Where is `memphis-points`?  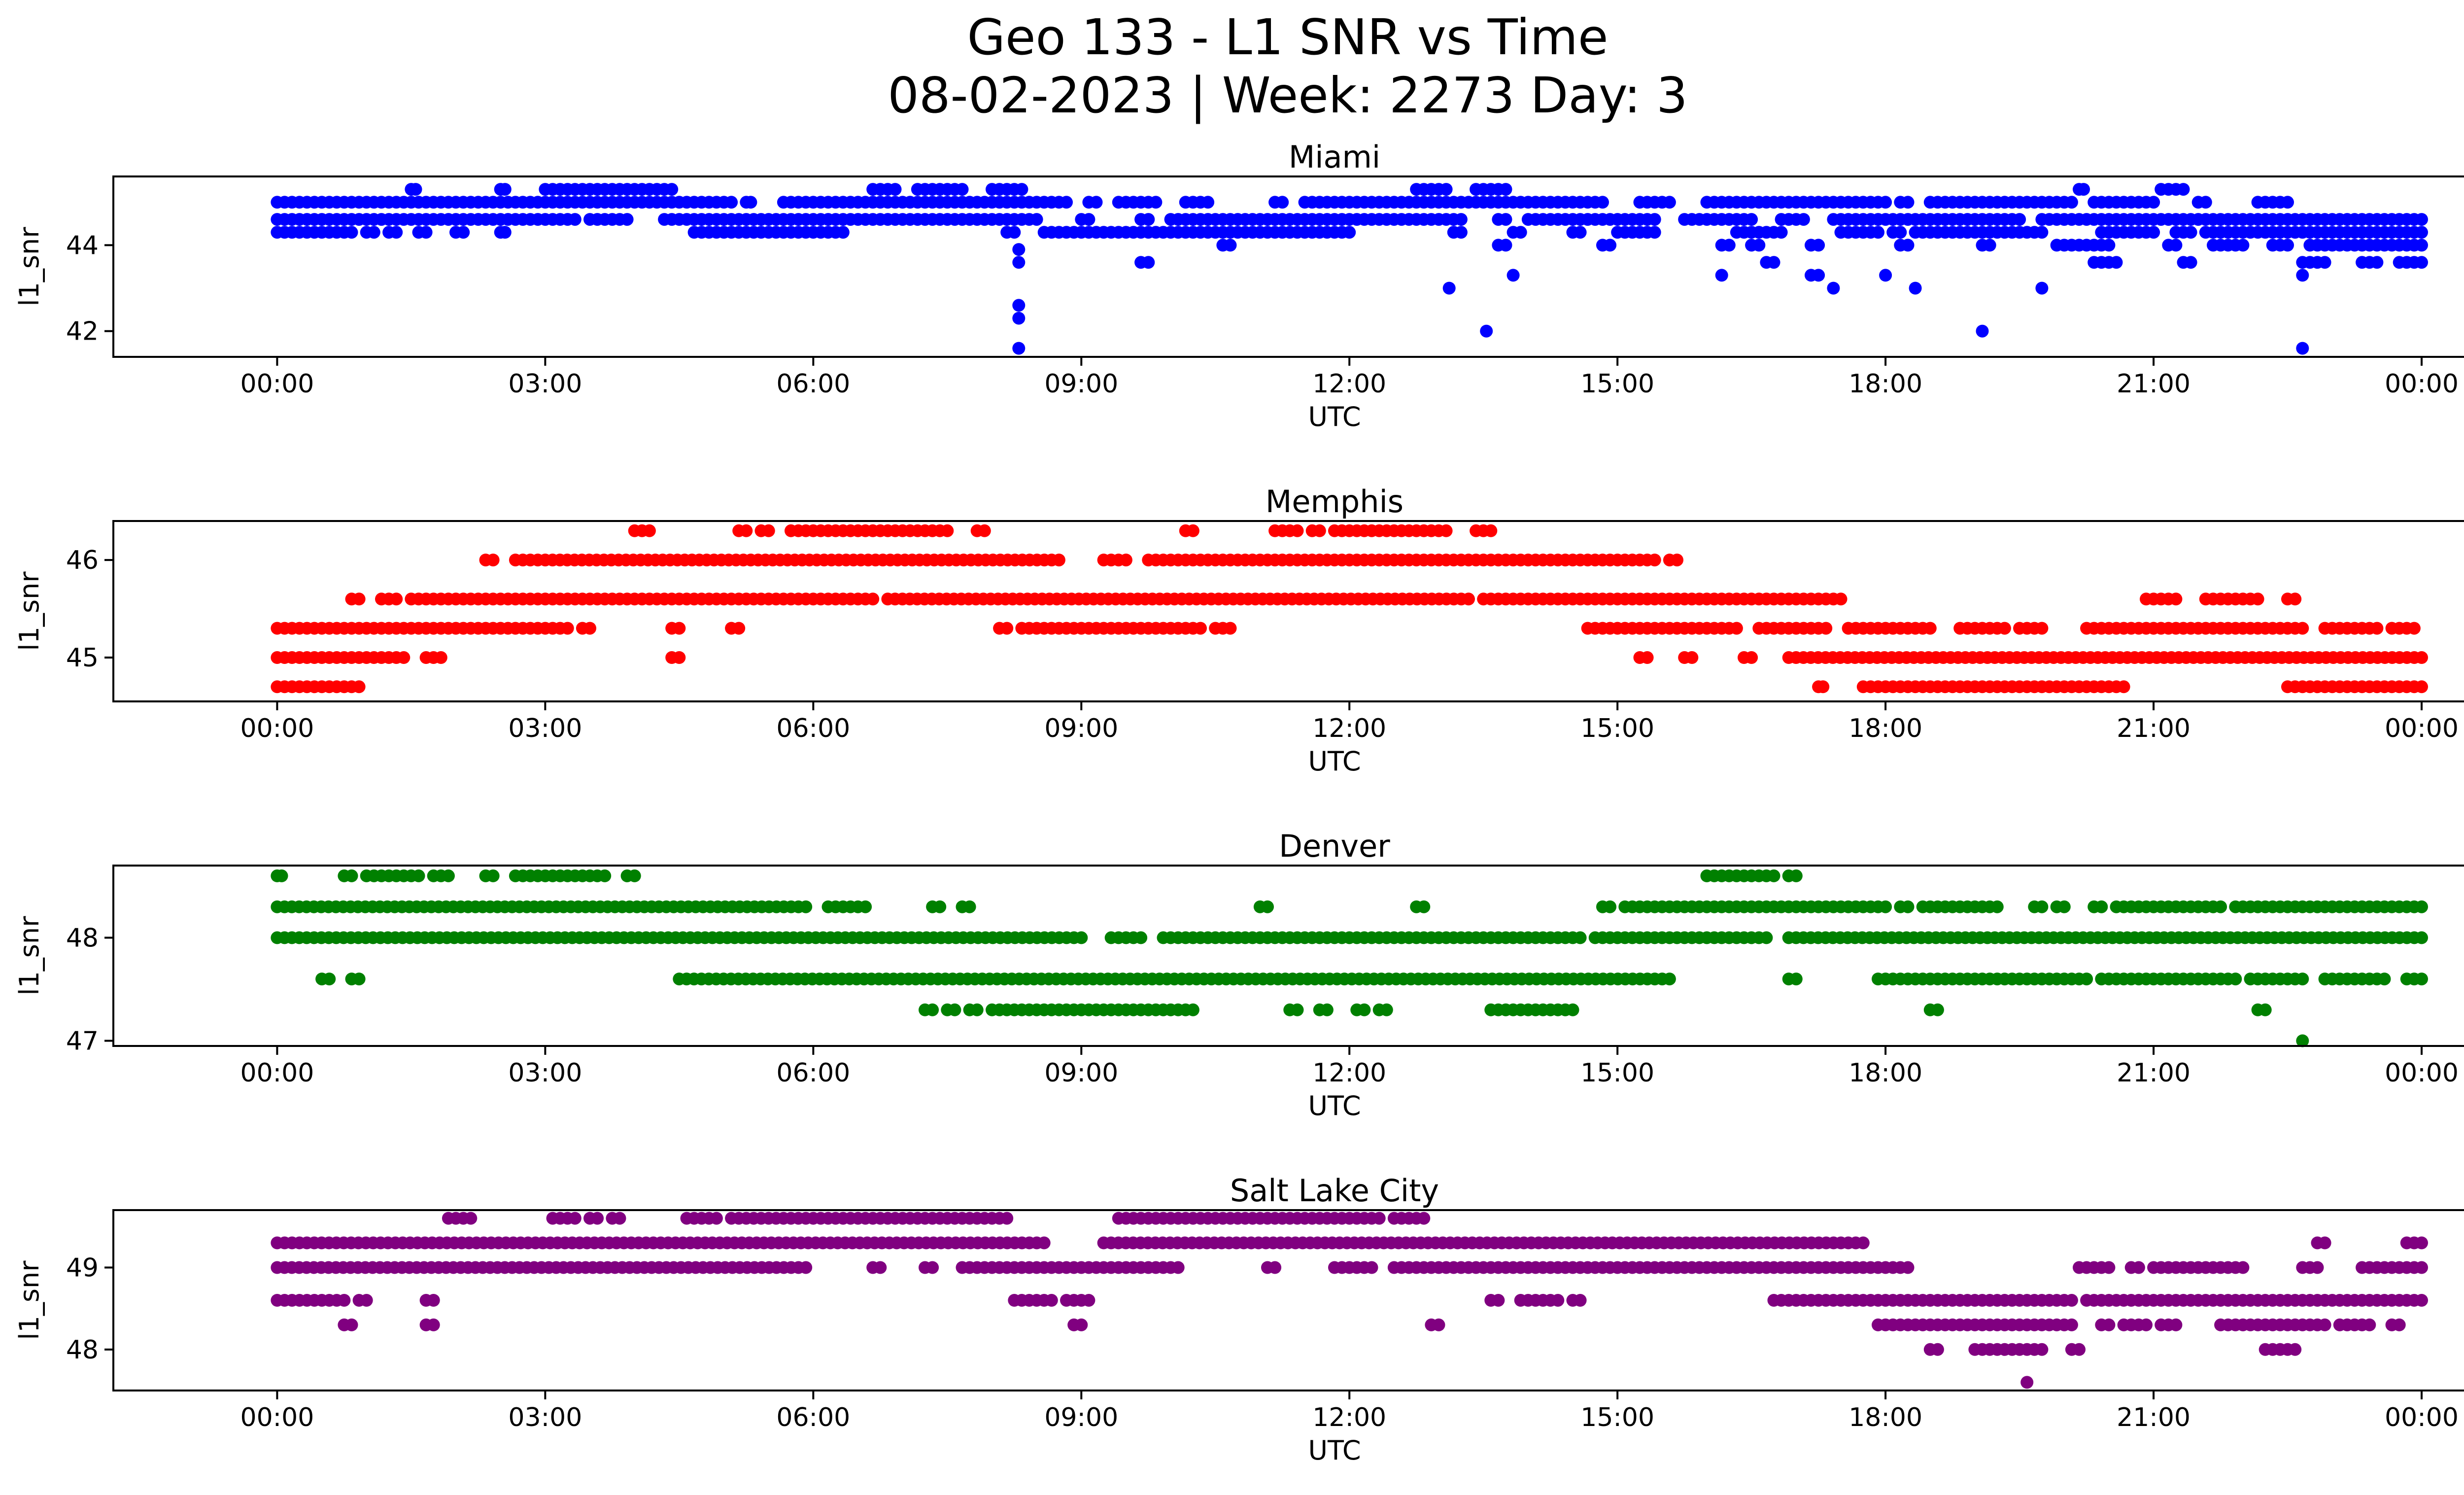 memphis-points is located at coordinates (1349, 609).